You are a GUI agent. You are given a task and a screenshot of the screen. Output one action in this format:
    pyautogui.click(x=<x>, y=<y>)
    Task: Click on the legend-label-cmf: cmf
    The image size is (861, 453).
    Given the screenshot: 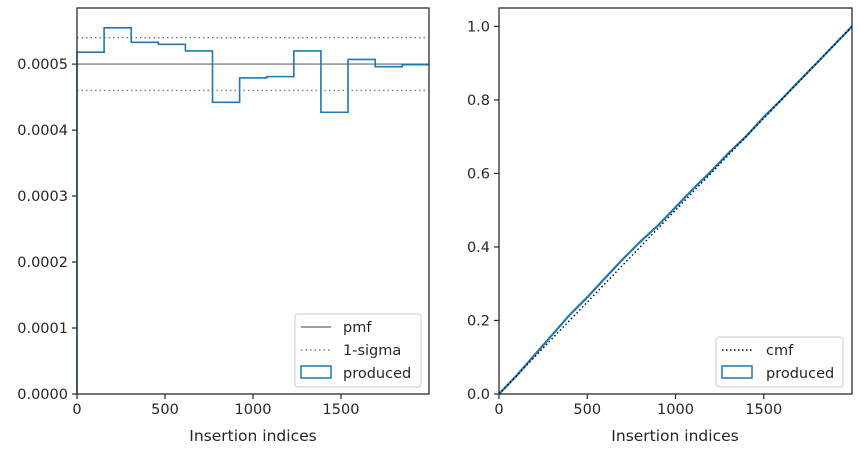 What is the action you would take?
    pyautogui.click(x=780, y=351)
    